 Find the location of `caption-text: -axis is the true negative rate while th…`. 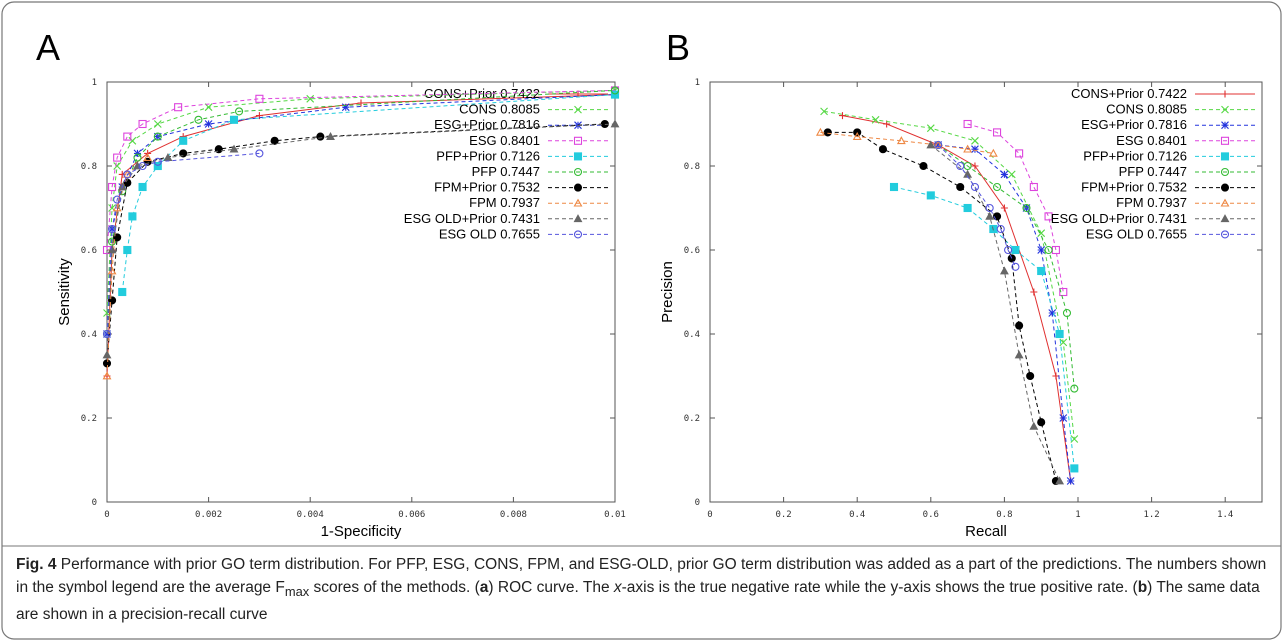

caption-text: -axis is the true negative rate while th… is located at coordinates (879, 587).